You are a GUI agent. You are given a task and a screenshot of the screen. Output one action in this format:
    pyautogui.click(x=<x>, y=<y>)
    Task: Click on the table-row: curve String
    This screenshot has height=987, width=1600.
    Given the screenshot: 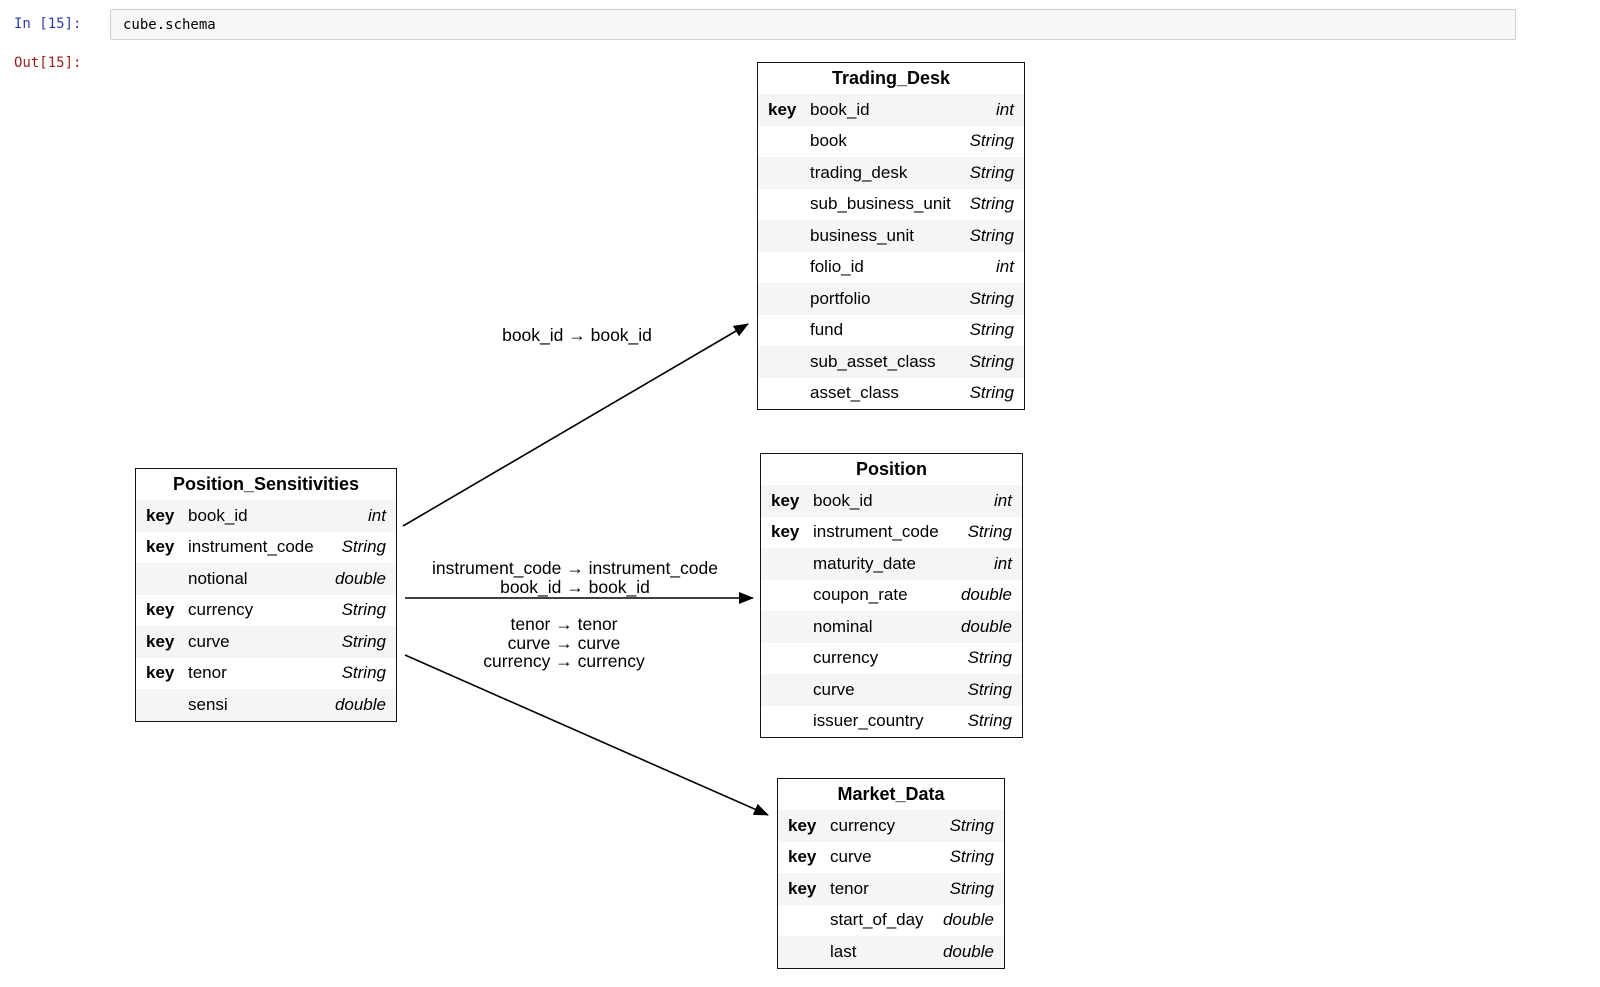 What is the action you would take?
    pyautogui.click(x=891, y=690)
    